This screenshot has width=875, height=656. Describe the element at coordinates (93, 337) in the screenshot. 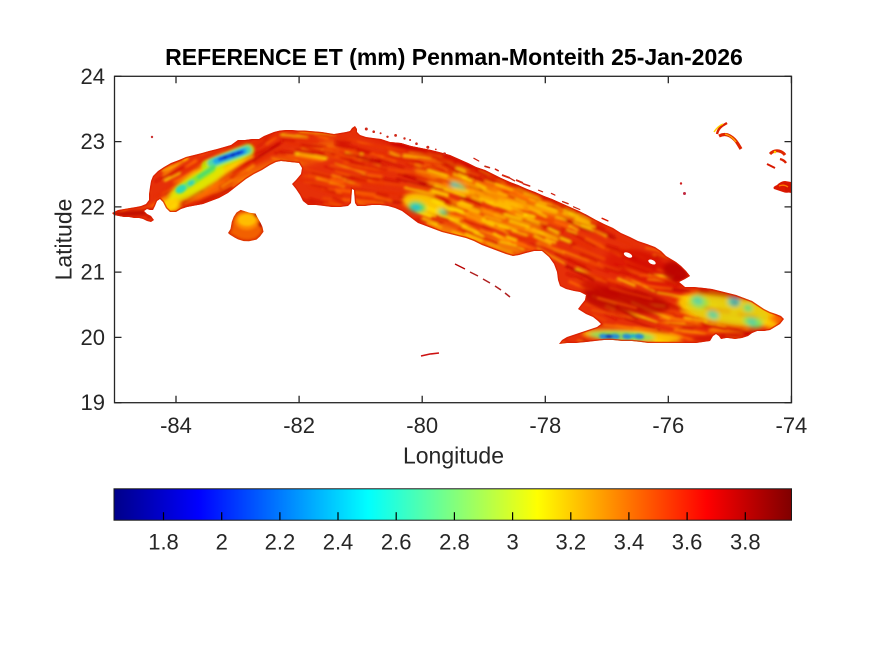

I see `svg-text: 20` at that location.